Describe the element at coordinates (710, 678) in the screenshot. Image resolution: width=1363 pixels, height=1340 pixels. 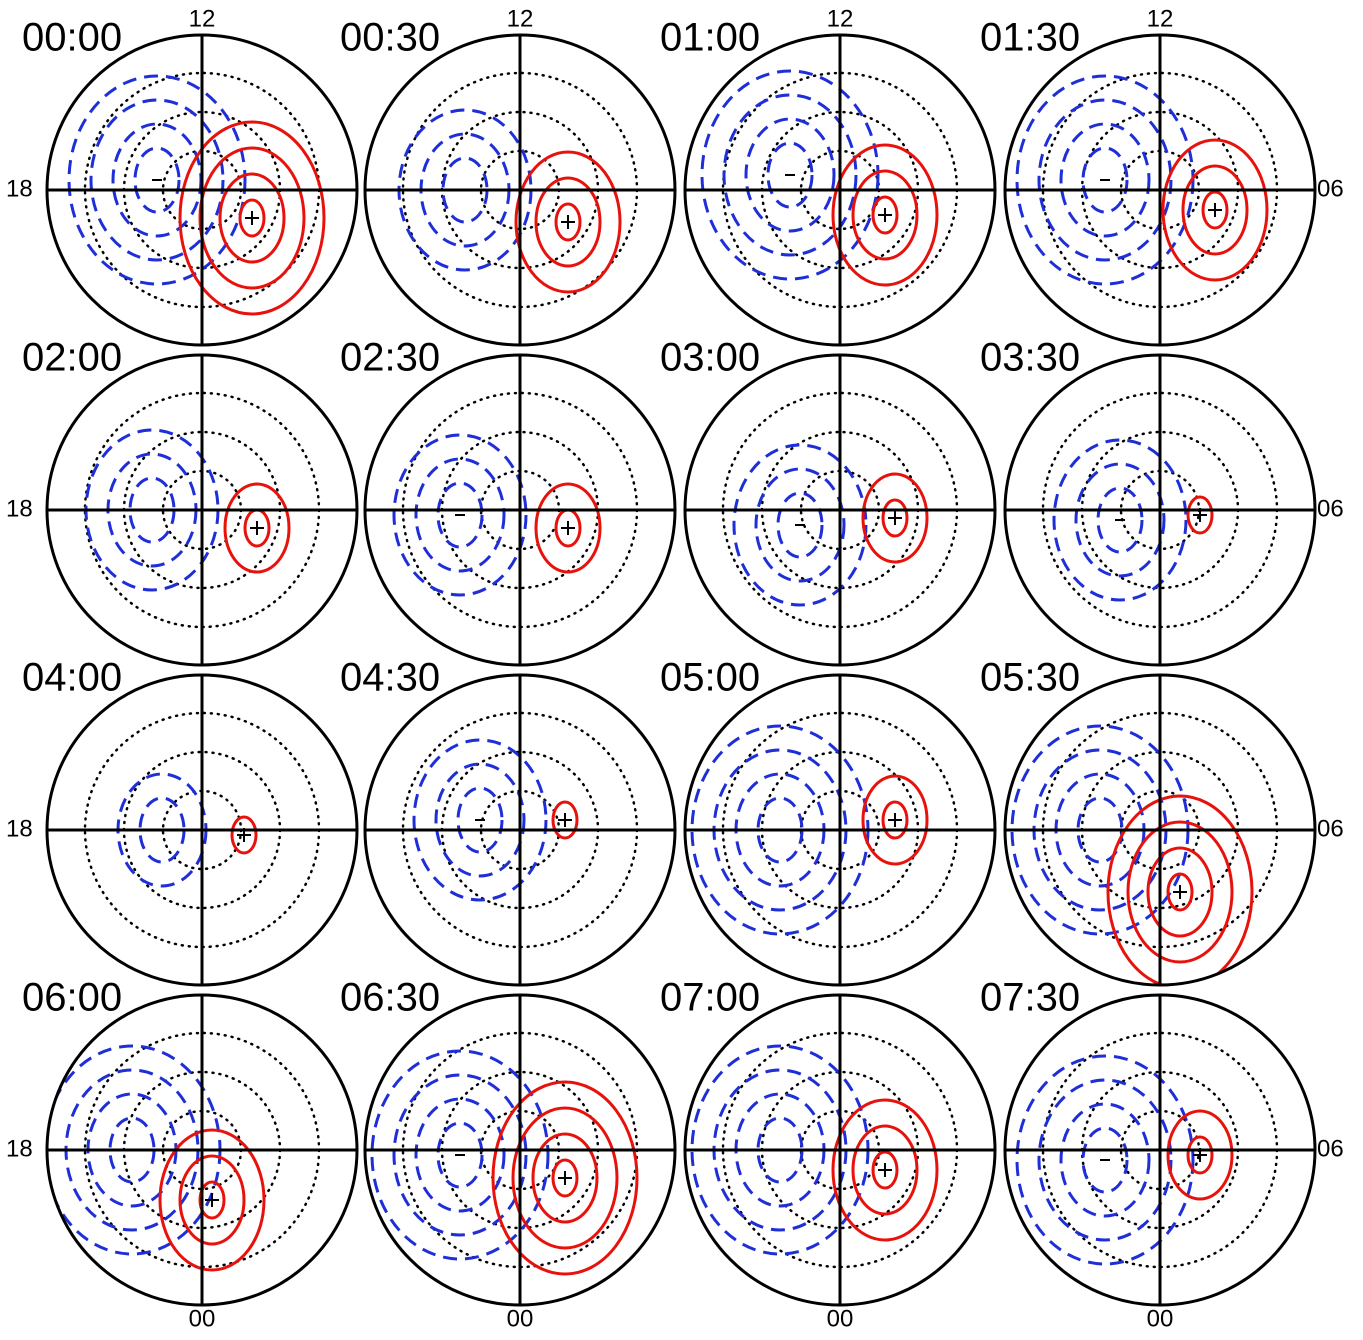
I see `panel-title: 05:00` at that location.